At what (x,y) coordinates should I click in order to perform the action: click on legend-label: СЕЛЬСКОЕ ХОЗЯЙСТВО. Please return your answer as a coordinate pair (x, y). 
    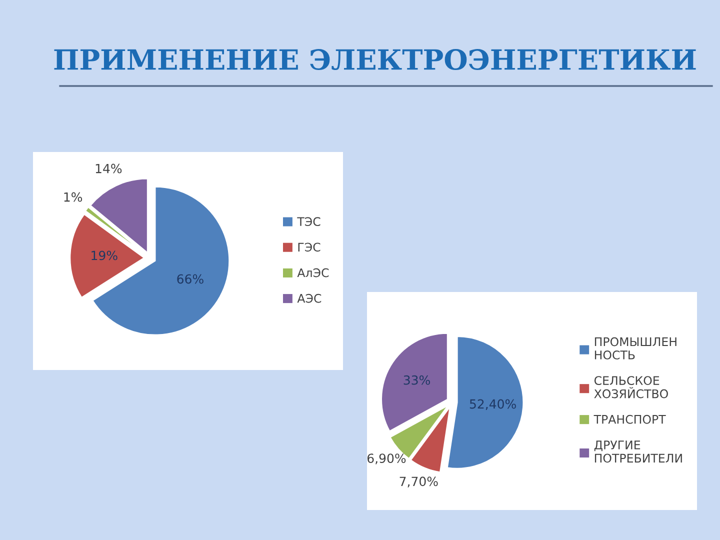
    Looking at the image, I should click on (631, 387).